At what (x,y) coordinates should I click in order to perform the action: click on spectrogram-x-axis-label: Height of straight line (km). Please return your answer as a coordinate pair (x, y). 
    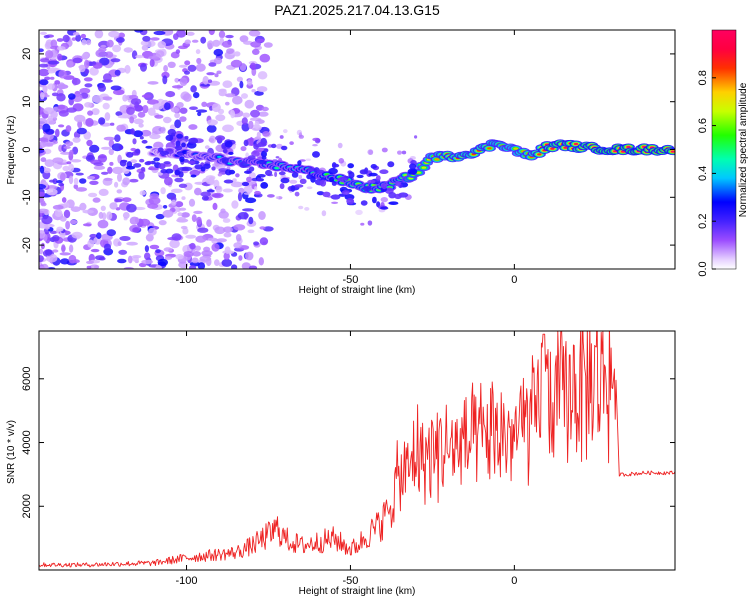
    Looking at the image, I should click on (357, 290).